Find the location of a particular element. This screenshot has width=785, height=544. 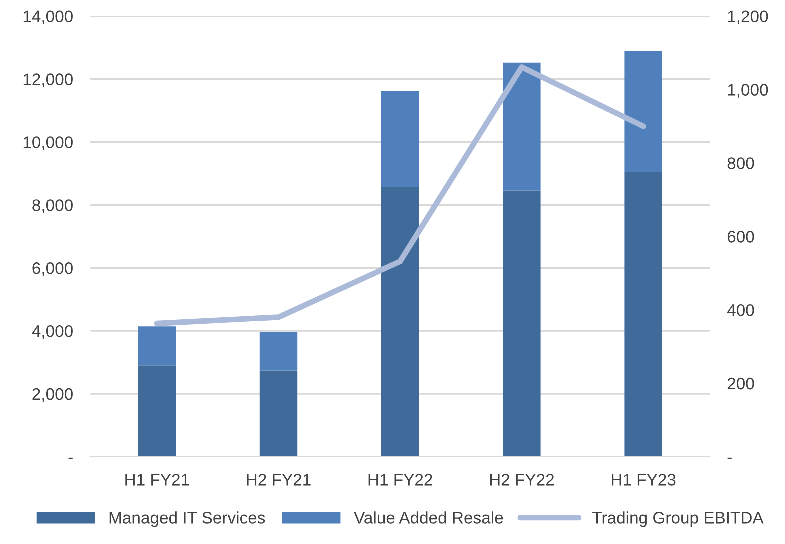

y-tick-label: 6,000 is located at coordinates (52, 269).